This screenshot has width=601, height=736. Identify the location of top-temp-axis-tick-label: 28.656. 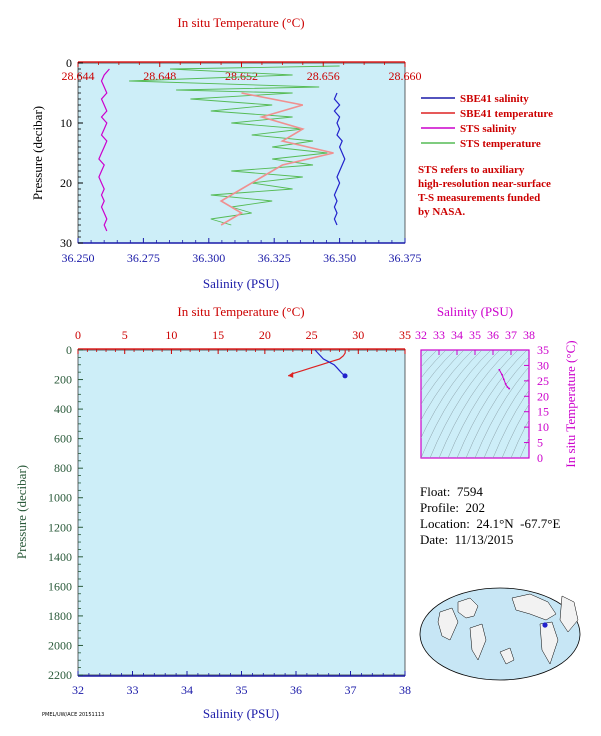
(323, 76).